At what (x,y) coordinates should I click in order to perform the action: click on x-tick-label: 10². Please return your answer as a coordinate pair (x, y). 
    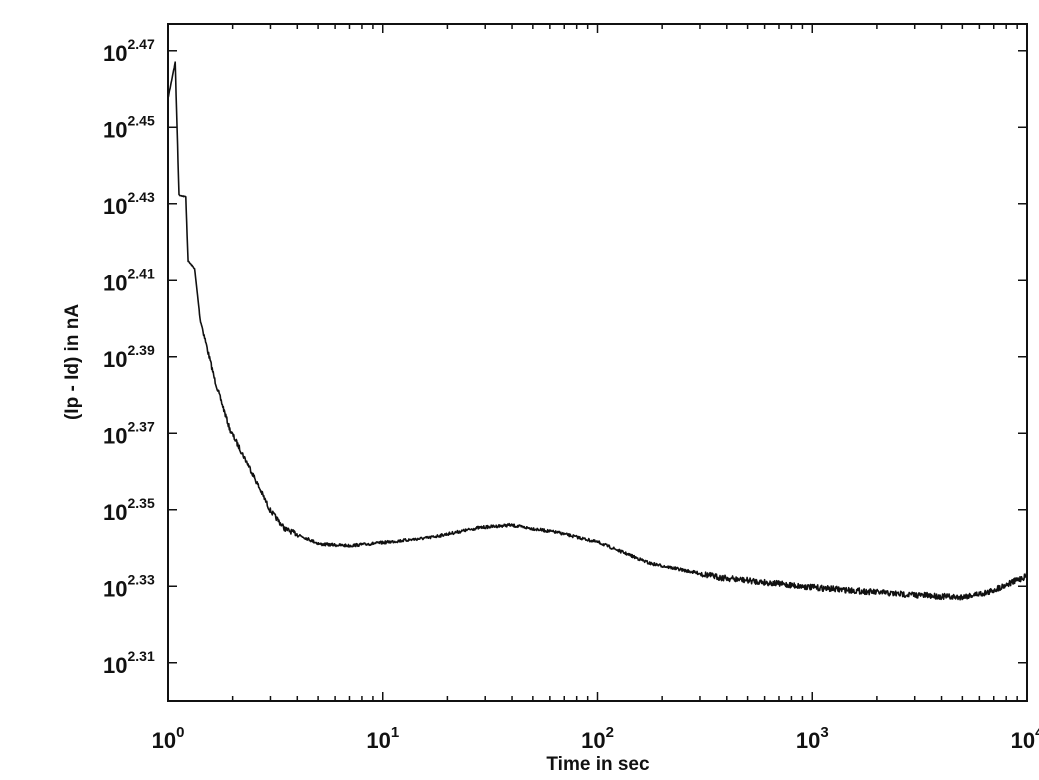
    Looking at the image, I should click on (597, 738).